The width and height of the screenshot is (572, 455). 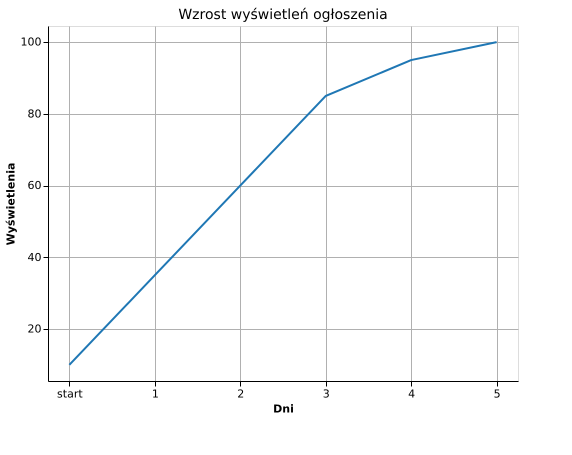 What do you see at coordinates (35, 329) in the screenshot?
I see `y-tick-label: 20` at bounding box center [35, 329].